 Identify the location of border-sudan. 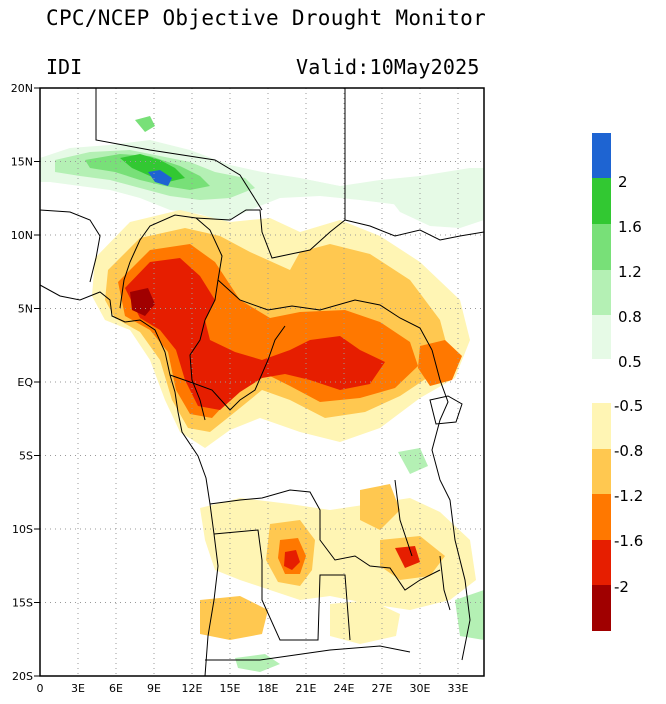
(414, 230).